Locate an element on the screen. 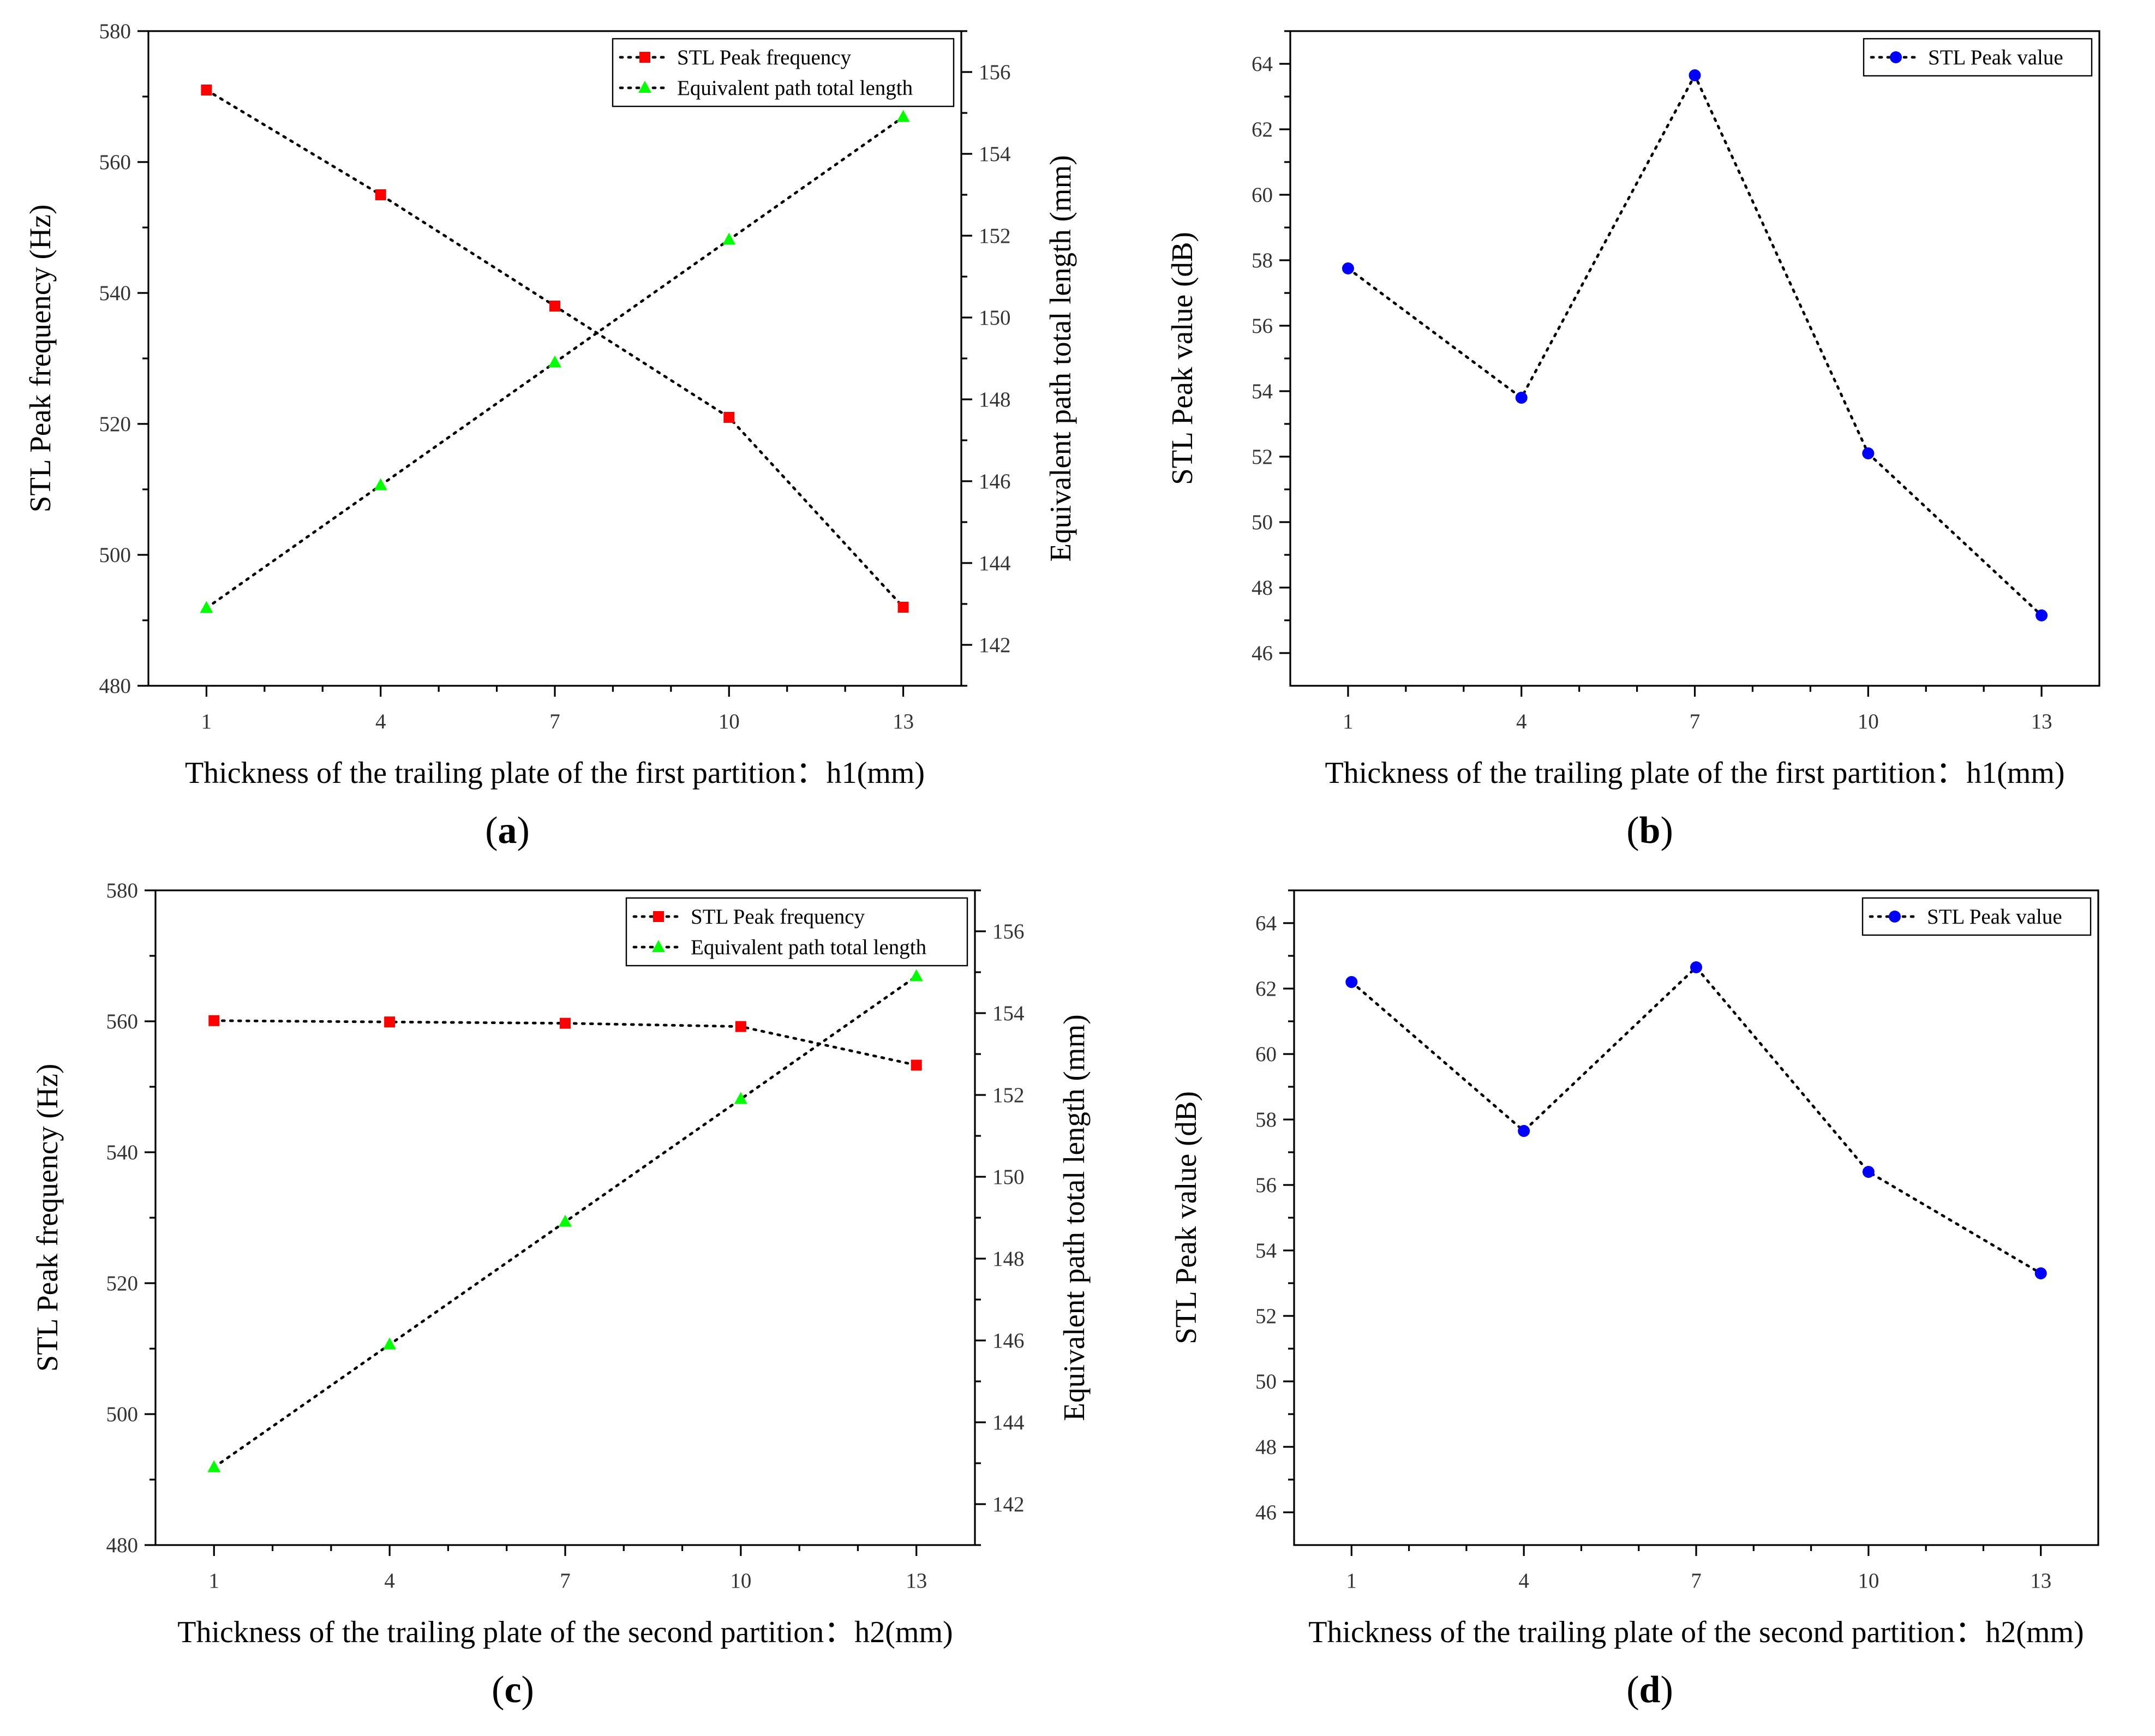  y2-tick-label: 152 is located at coordinates (1008, 1095).